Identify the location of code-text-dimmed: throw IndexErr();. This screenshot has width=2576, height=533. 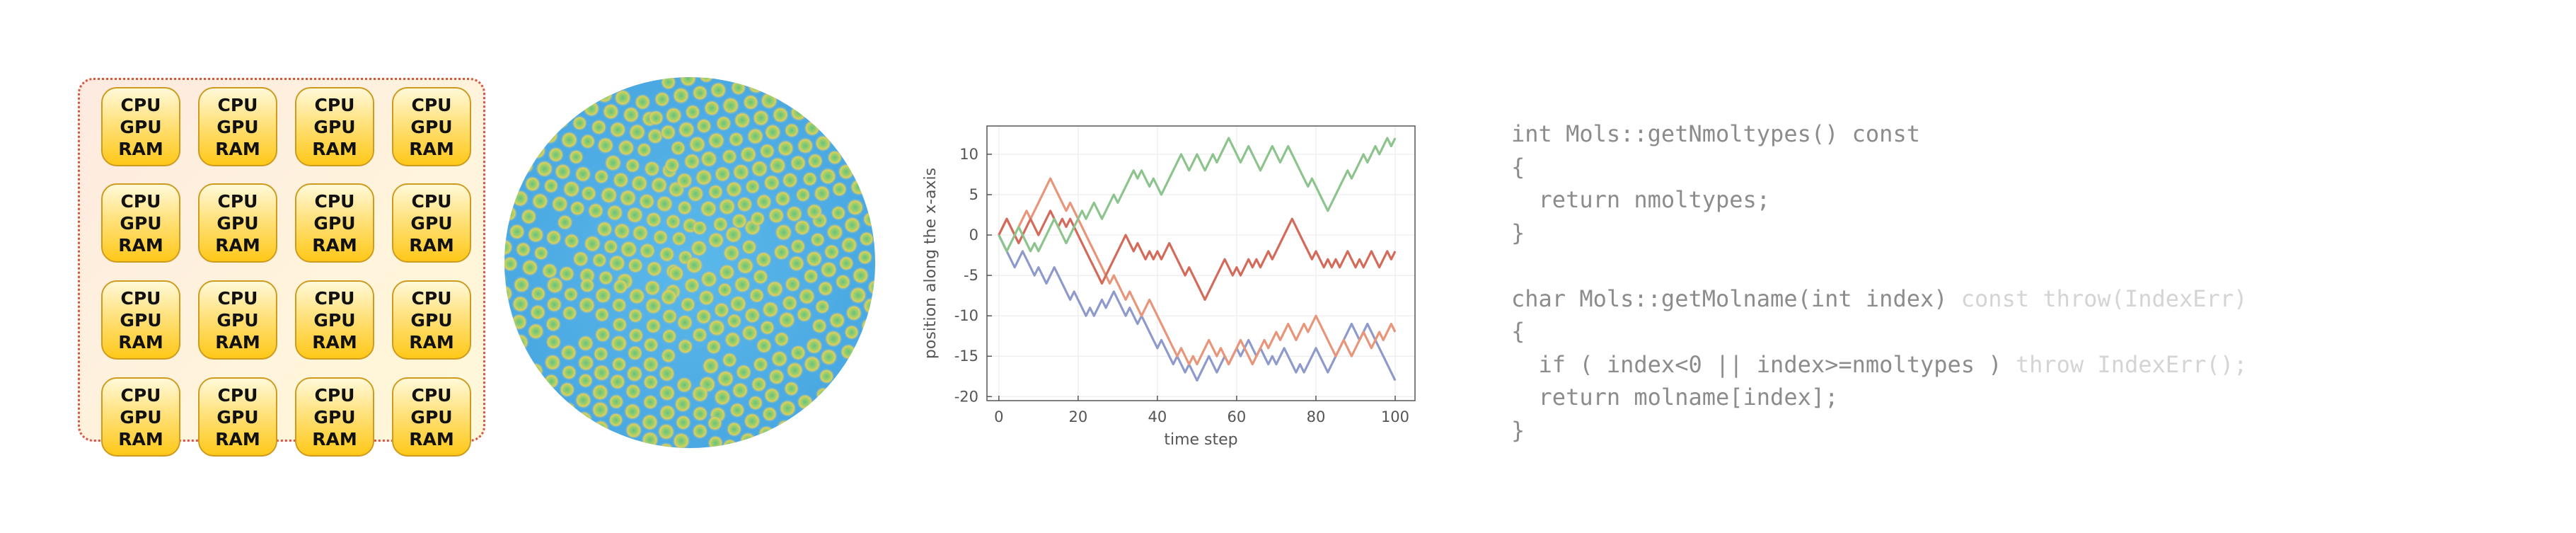
(2131, 364).